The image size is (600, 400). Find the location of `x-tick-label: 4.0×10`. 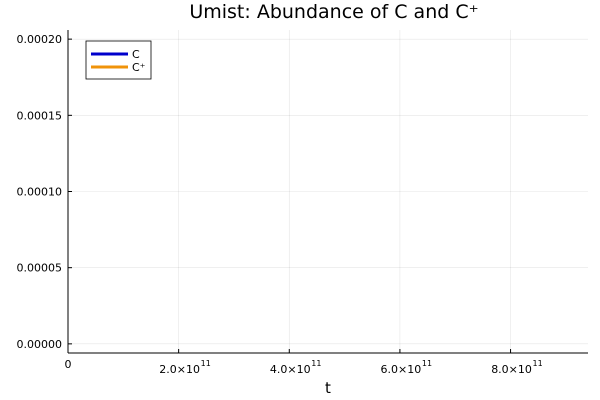

x-tick-label: 4.0×10 is located at coordinates (290, 369).